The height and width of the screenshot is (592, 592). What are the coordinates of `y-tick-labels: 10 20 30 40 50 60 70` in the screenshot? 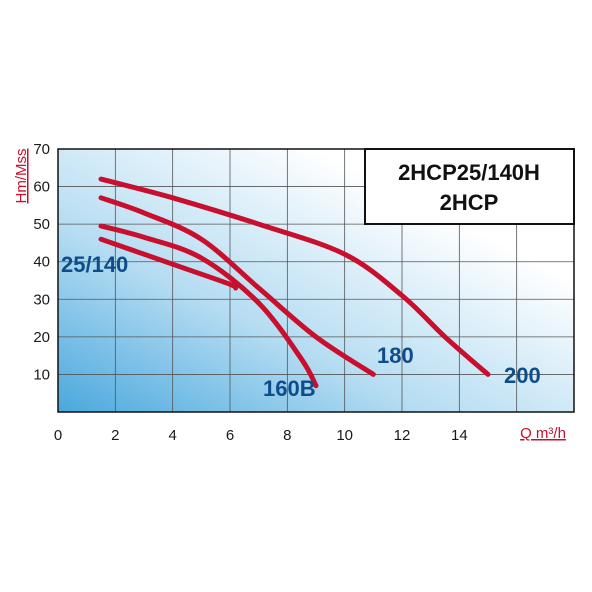 It's located at (41, 262).